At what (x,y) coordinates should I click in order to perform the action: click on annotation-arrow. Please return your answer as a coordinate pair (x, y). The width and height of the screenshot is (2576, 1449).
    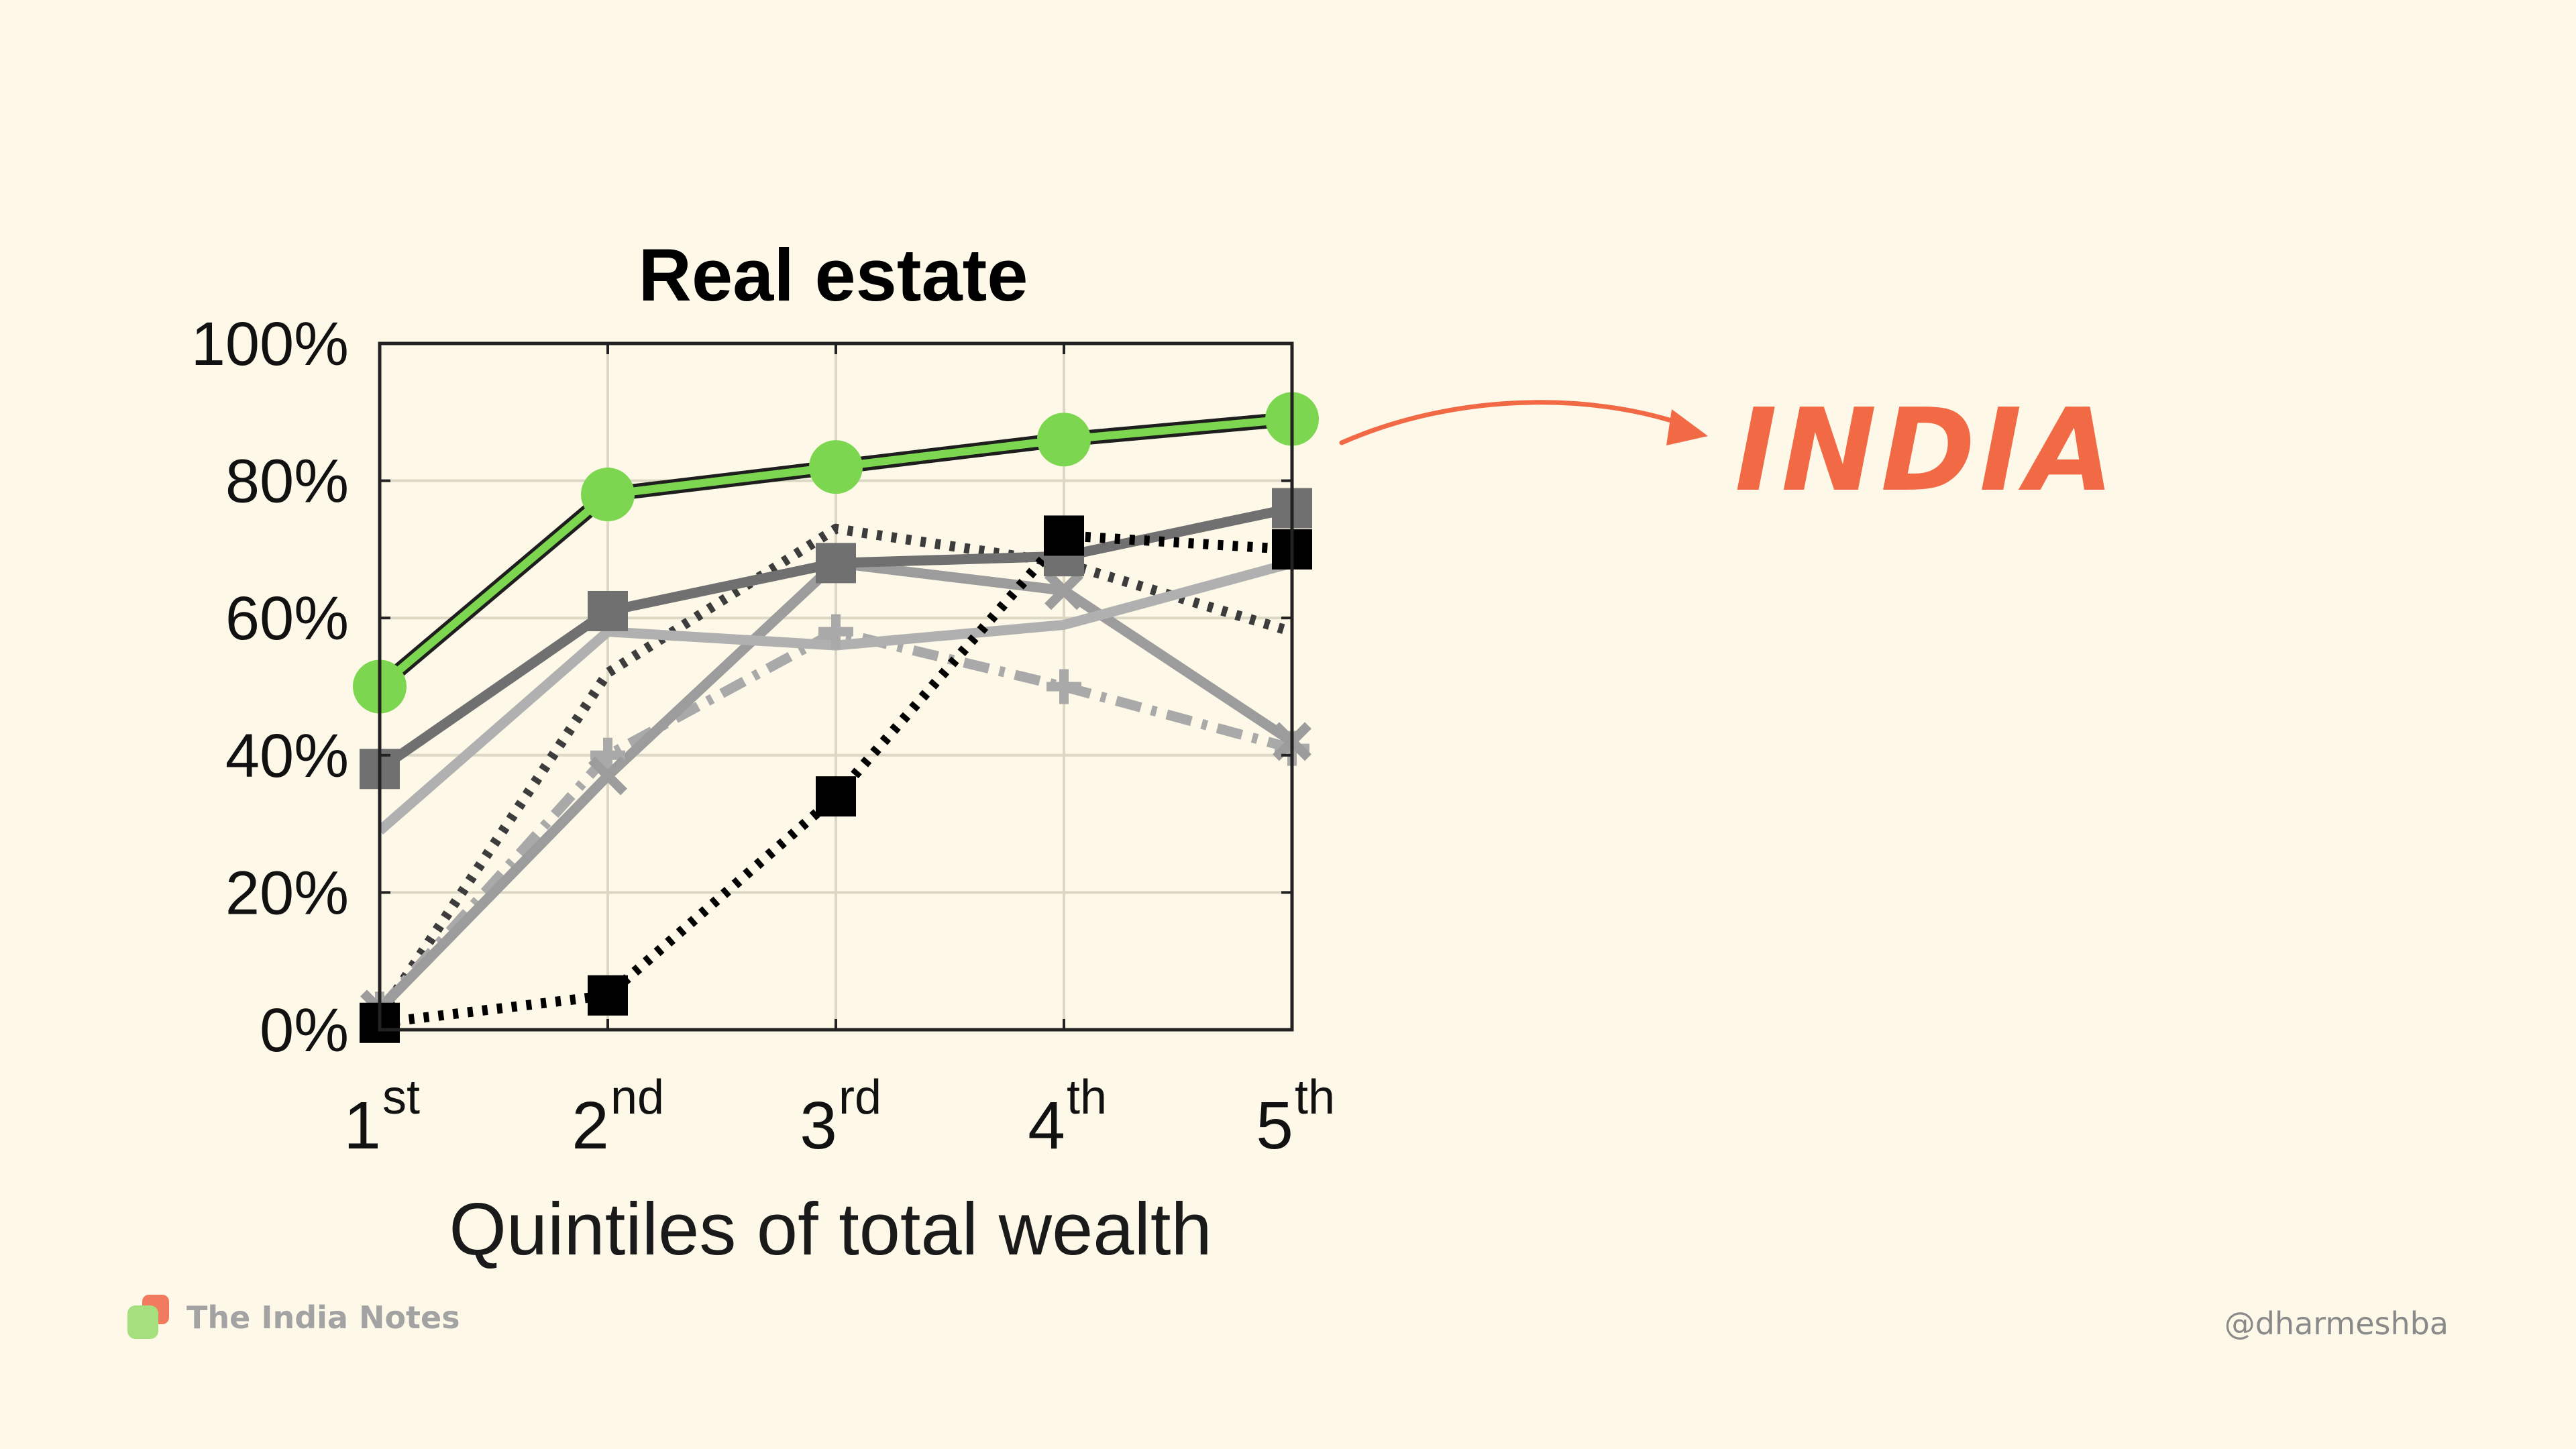
    Looking at the image, I should click on (1512, 422).